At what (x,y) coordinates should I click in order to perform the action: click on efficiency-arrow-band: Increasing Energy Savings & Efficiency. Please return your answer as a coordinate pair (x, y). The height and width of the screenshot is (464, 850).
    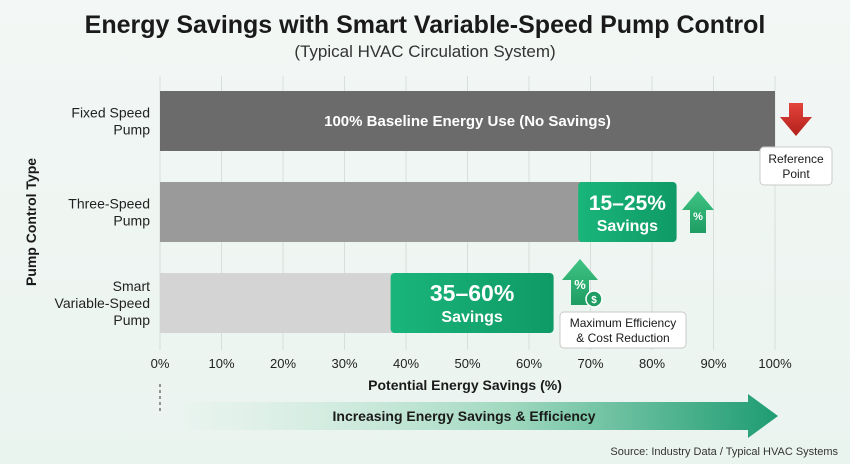
    Looking at the image, I should click on (481, 416).